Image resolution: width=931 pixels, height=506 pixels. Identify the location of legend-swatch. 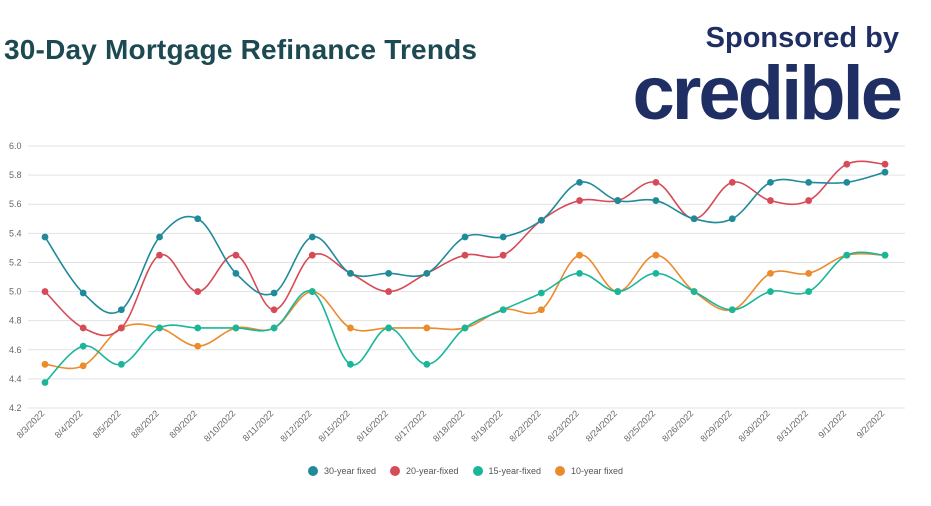
(560, 471).